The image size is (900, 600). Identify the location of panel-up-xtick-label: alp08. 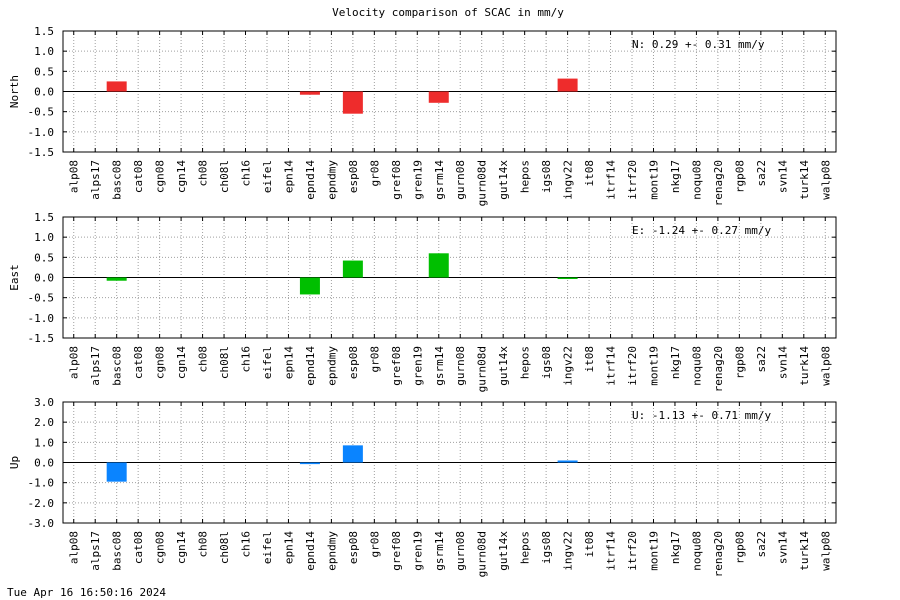
(74, 547).